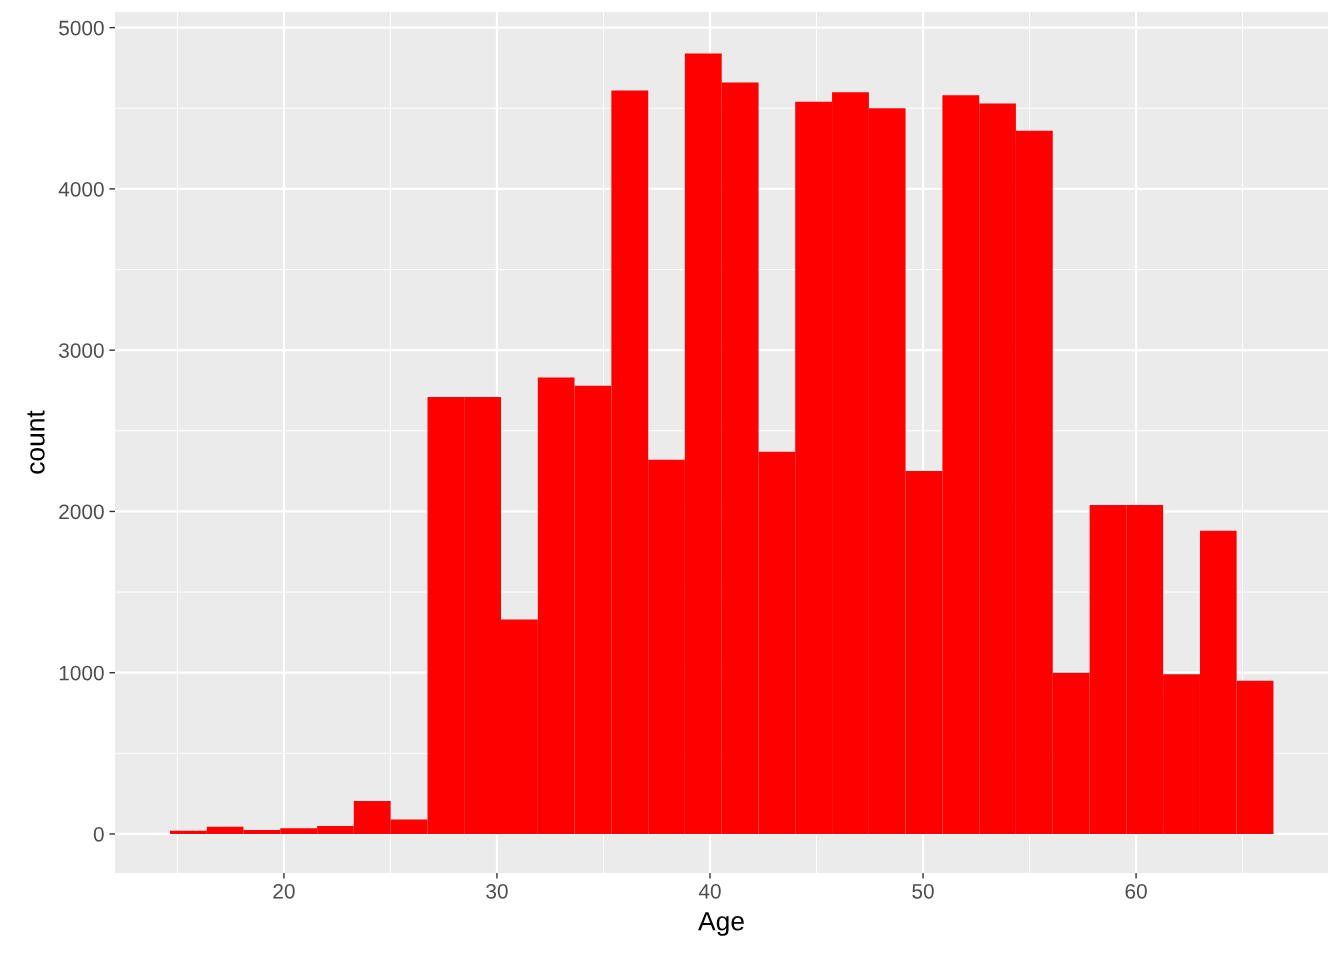 The height and width of the screenshot is (960, 1344). I want to click on x-tick-label: 50, so click(923, 891).